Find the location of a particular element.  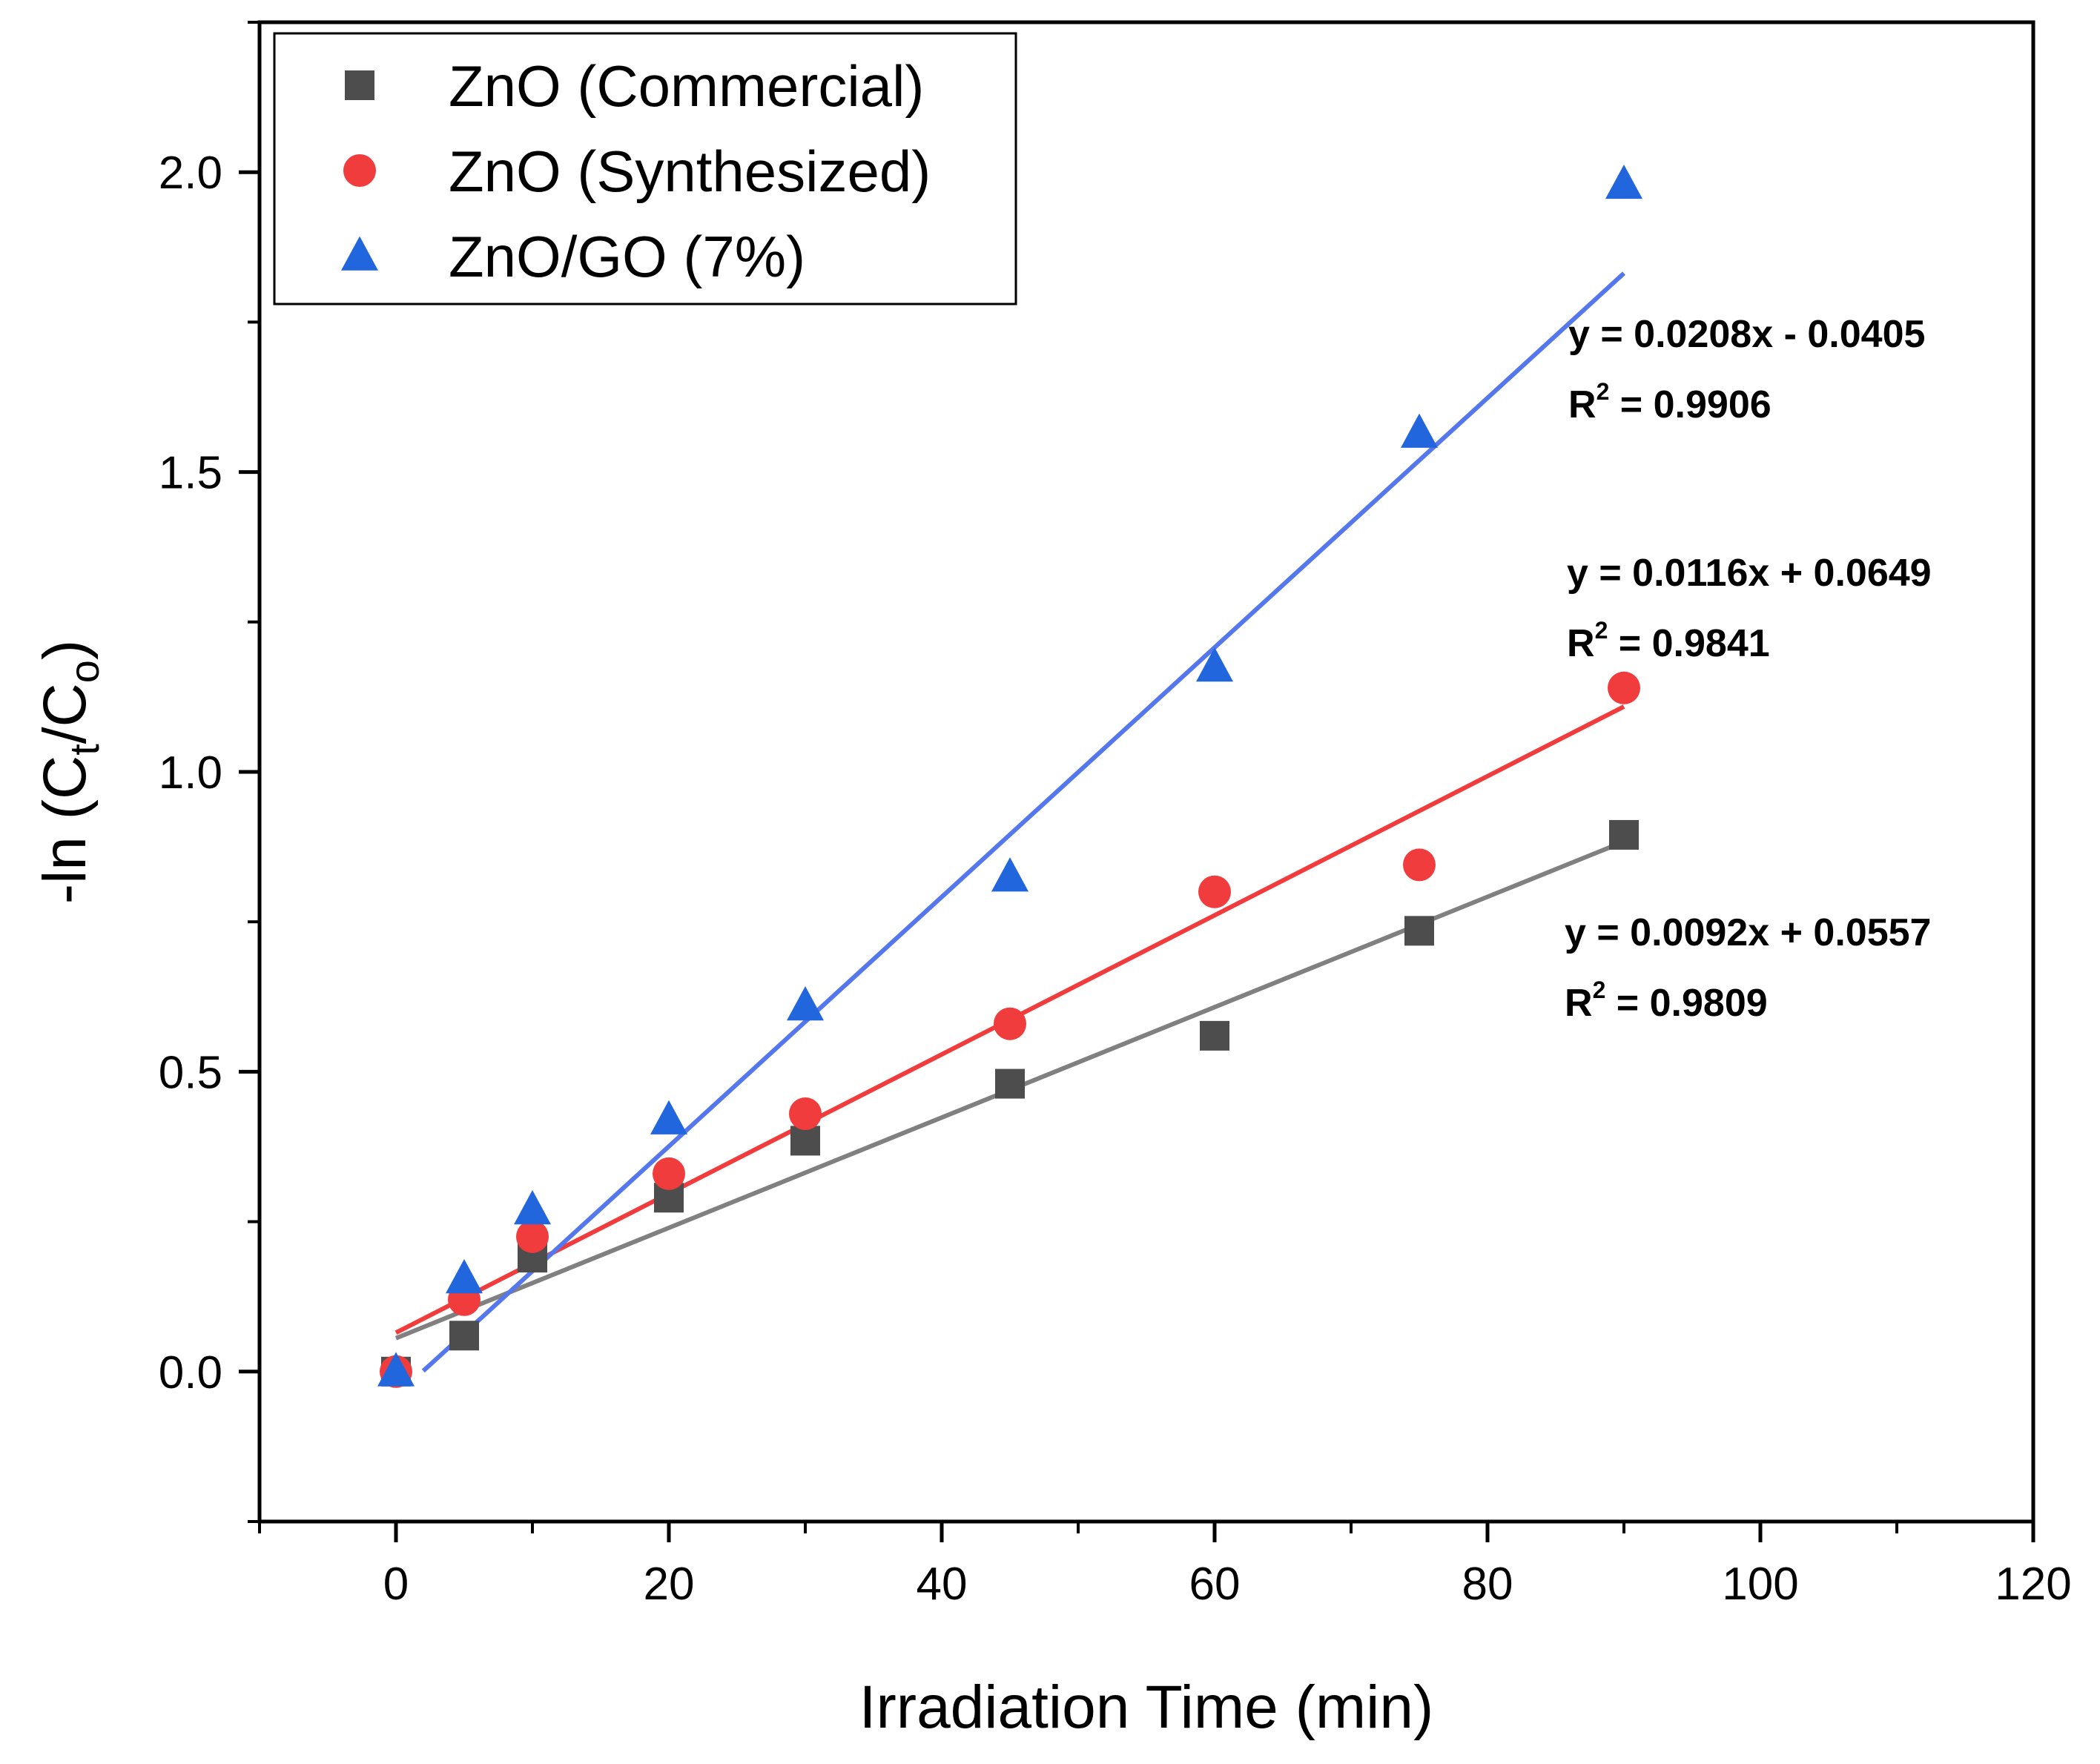

r-squared-value: = 0.9809 is located at coordinates (1686, 1004).